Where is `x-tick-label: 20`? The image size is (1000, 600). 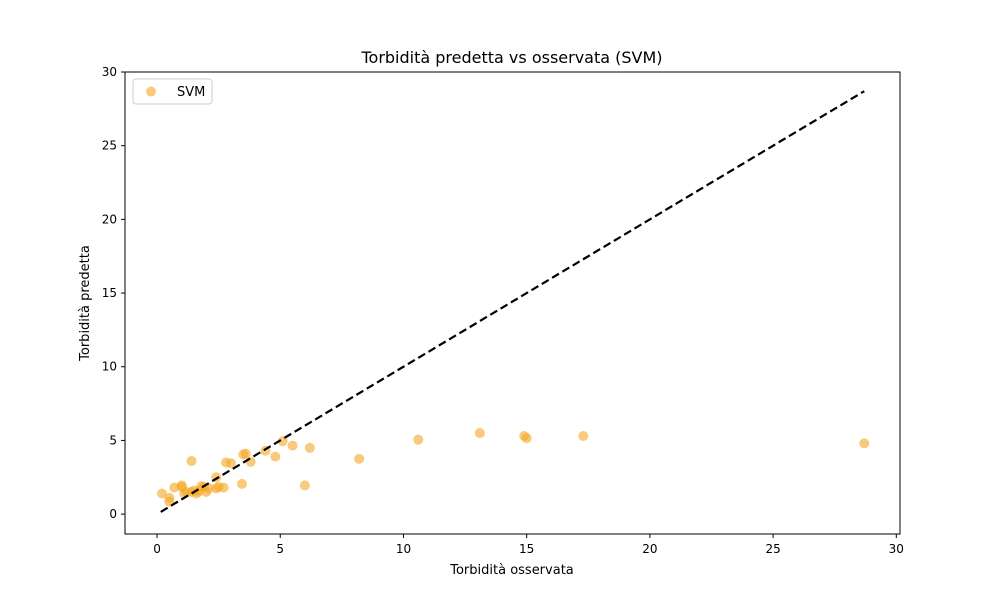 x-tick-label: 20 is located at coordinates (649, 549).